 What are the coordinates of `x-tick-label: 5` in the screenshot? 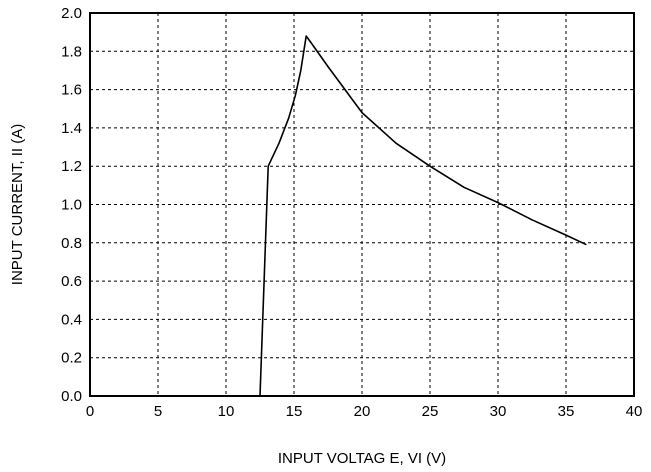 It's located at (158, 411).